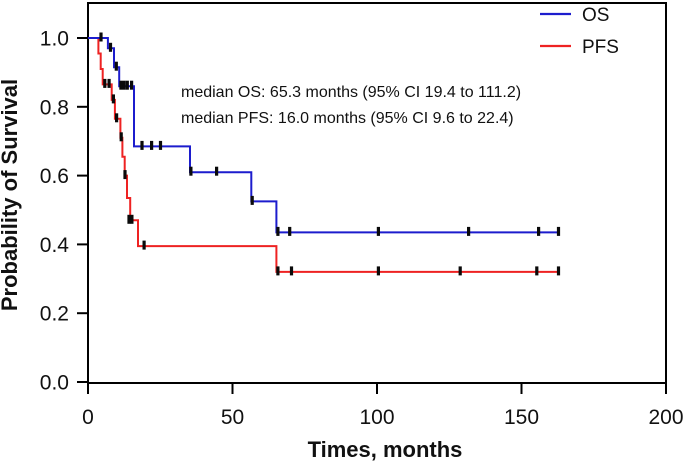  I want to click on x-axis-tick-label: 0, so click(88, 417).